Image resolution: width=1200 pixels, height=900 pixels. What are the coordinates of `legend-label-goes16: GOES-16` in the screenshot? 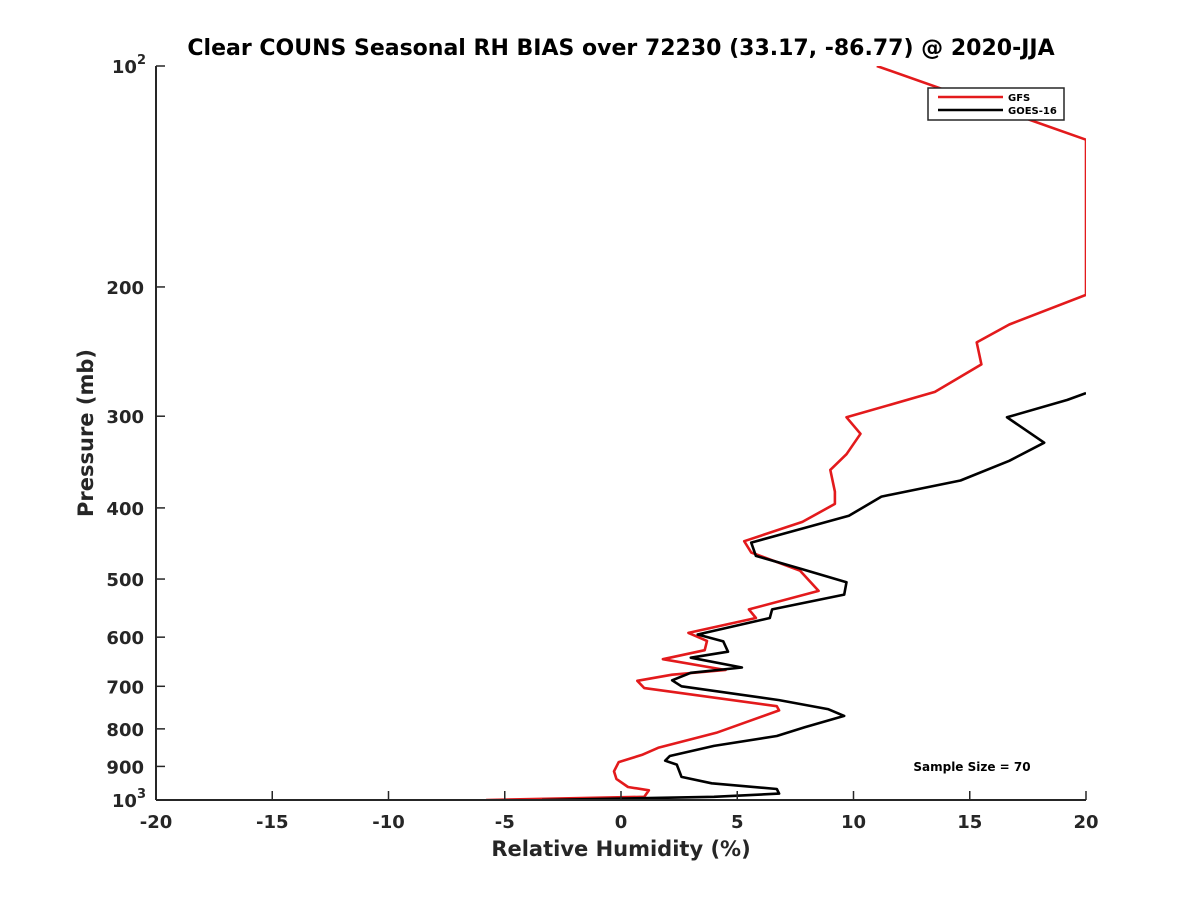 It's located at (1032, 111).